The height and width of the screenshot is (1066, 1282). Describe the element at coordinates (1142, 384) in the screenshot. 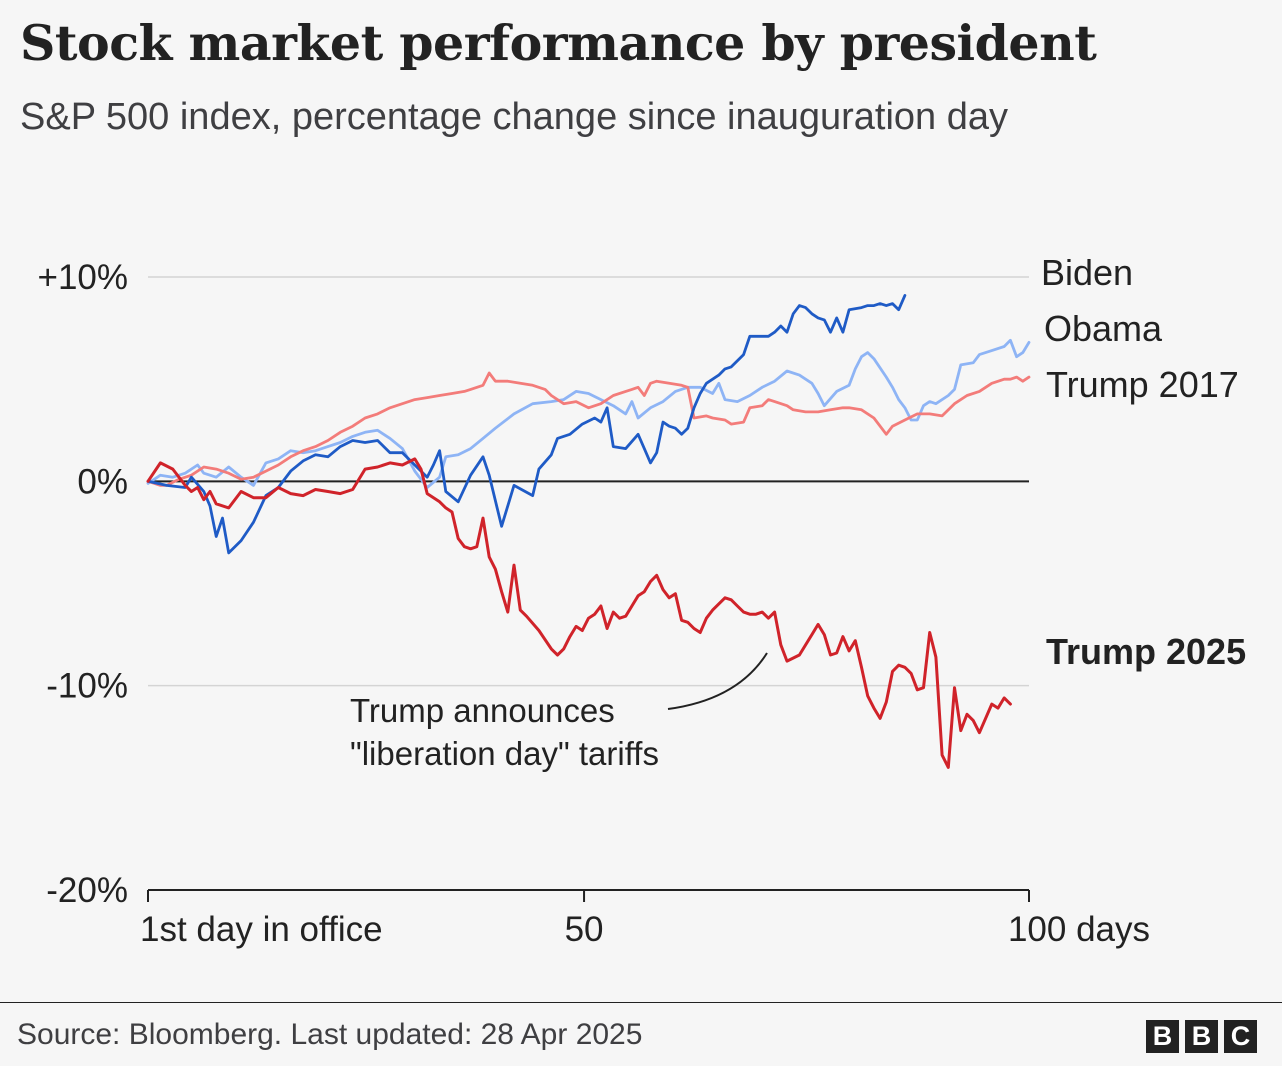

I see `series-label-trump-2017: Trump 2017` at that location.